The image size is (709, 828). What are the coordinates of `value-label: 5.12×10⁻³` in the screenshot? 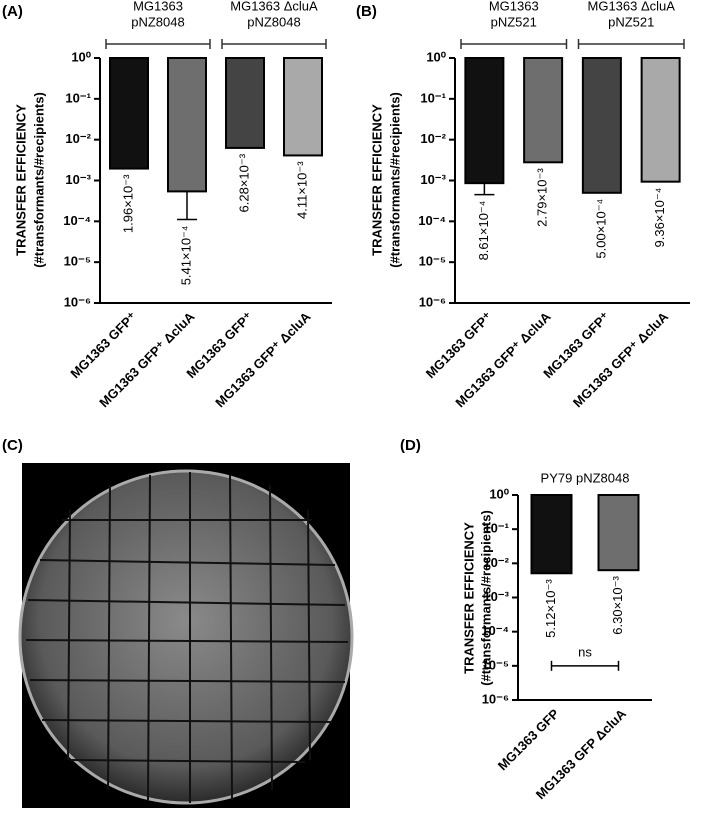 It's located at (550, 608).